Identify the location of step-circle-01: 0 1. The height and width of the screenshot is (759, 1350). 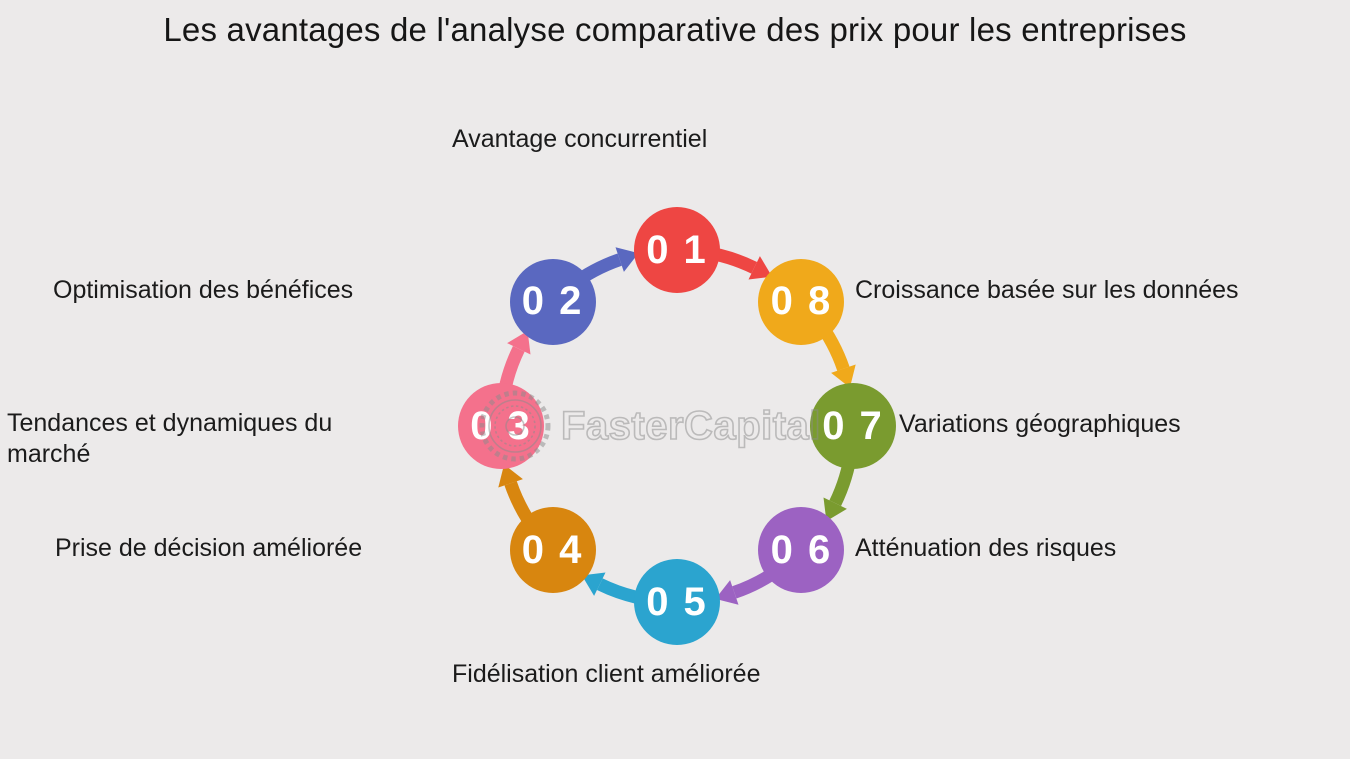
(677, 250).